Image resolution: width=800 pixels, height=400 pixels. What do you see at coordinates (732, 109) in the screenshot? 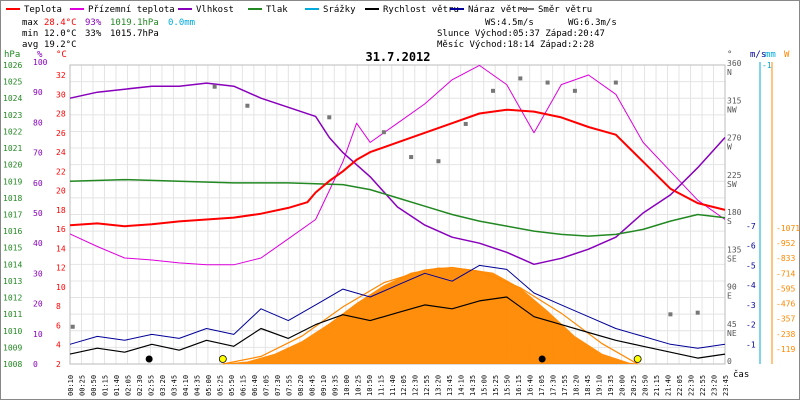
I see `dir-tick-name: NW` at bounding box center [732, 109].